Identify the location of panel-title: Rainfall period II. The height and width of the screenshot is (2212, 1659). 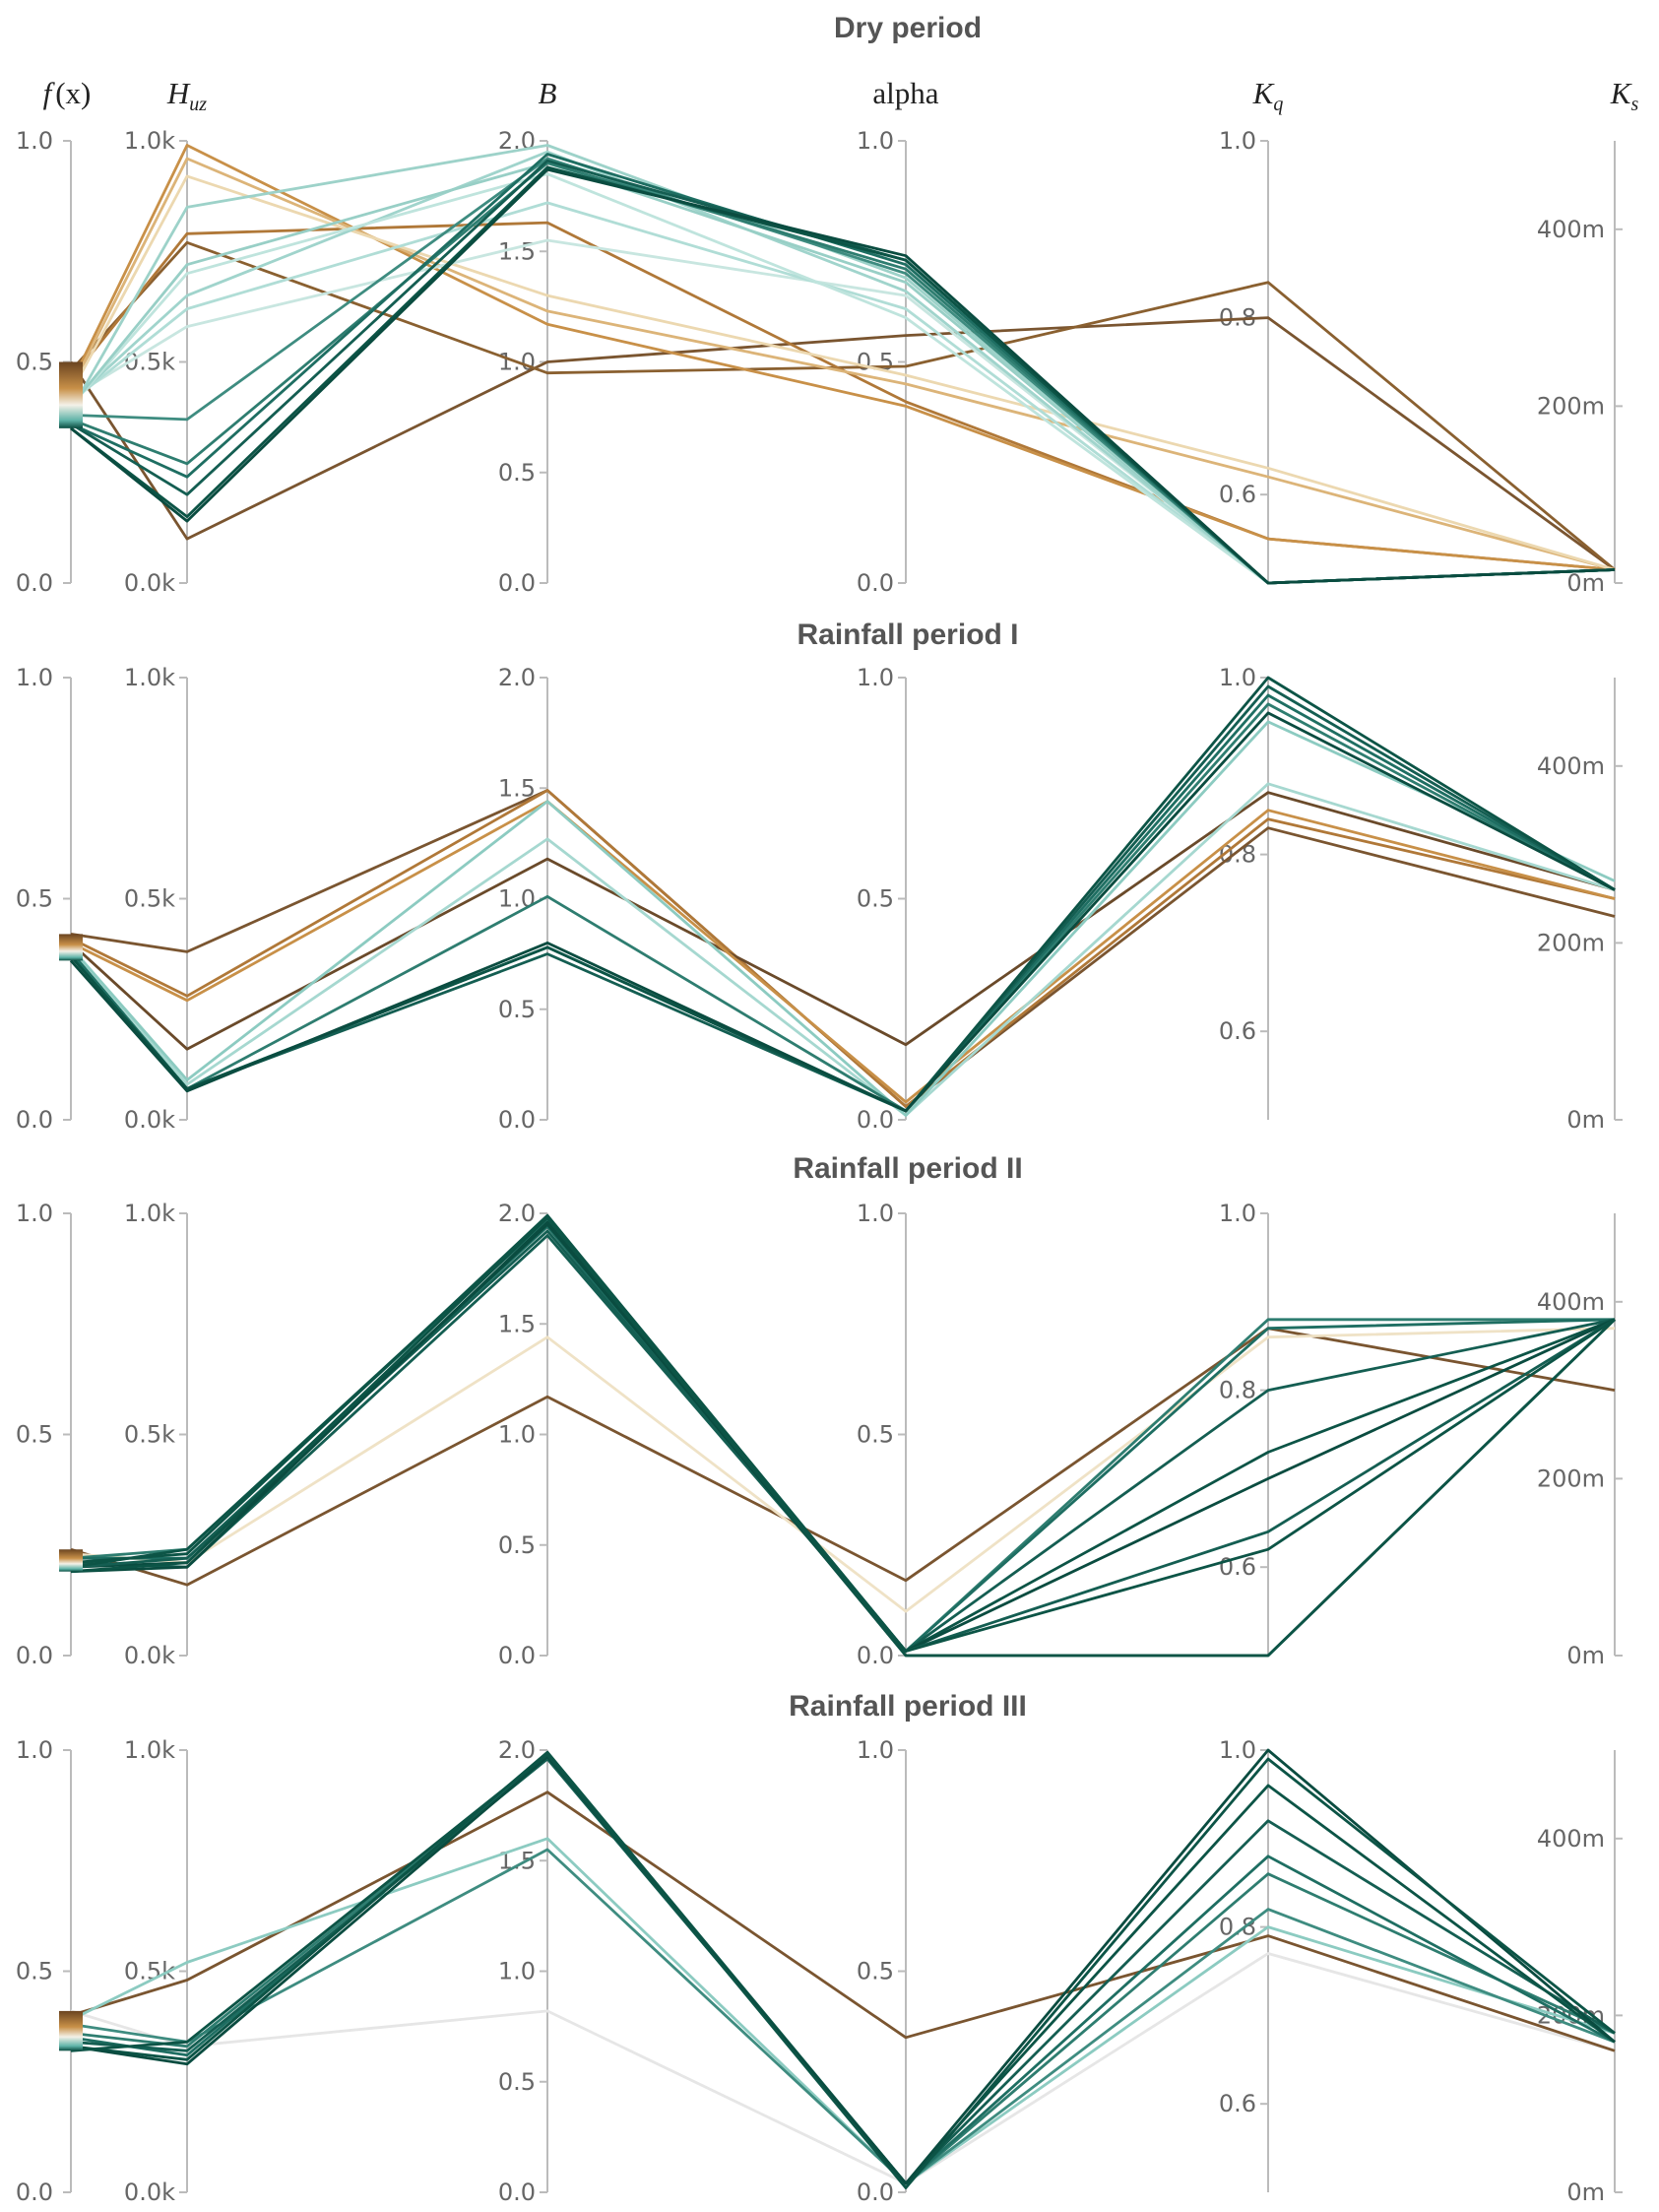
(907, 1168).